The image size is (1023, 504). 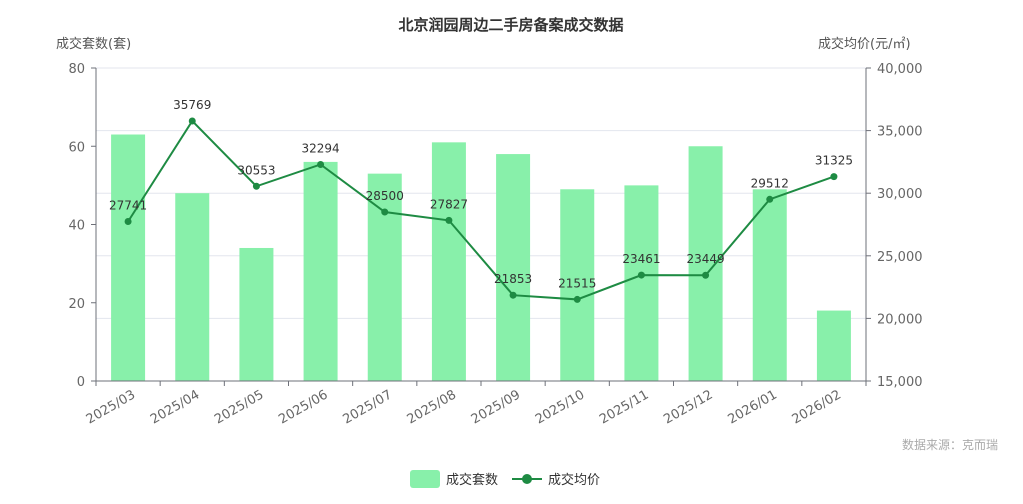 What do you see at coordinates (472, 480) in the screenshot?
I see `legend-bar-label: 成交套数` at bounding box center [472, 480].